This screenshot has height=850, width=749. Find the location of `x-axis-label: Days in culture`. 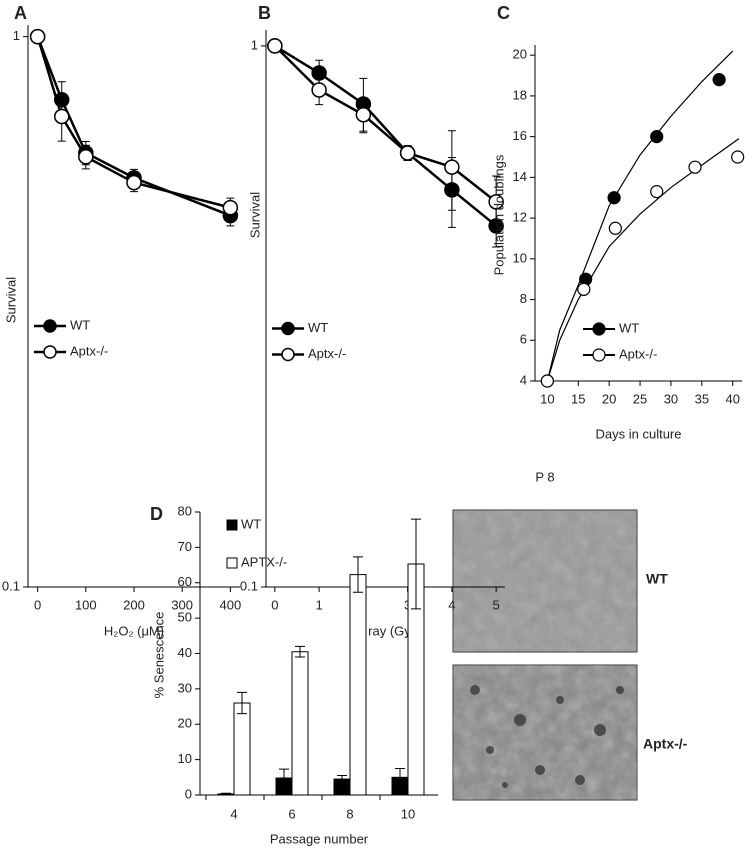

x-axis-label: Days in culture is located at coordinates (639, 433).